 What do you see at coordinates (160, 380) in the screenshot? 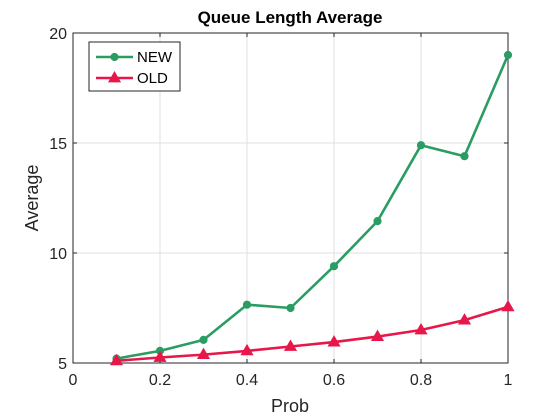
I see `x-tick-label: 0.2` at bounding box center [160, 380].